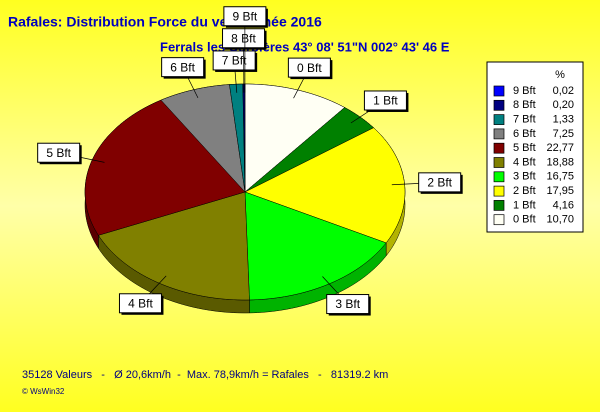 The height and width of the screenshot is (417, 600). Describe the element at coordinates (563, 91) in the screenshot. I see `legend-value: 0,02` at that location.